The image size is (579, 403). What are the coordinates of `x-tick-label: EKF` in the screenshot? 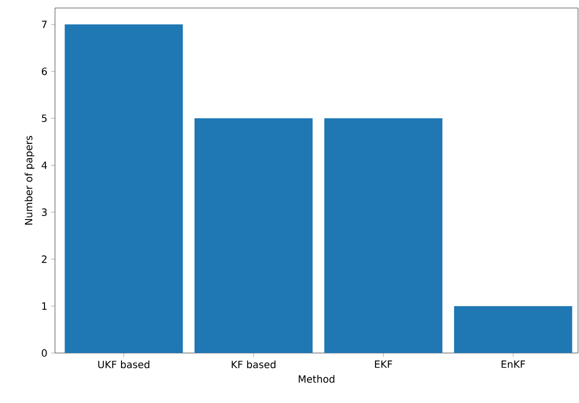 It's located at (383, 364).